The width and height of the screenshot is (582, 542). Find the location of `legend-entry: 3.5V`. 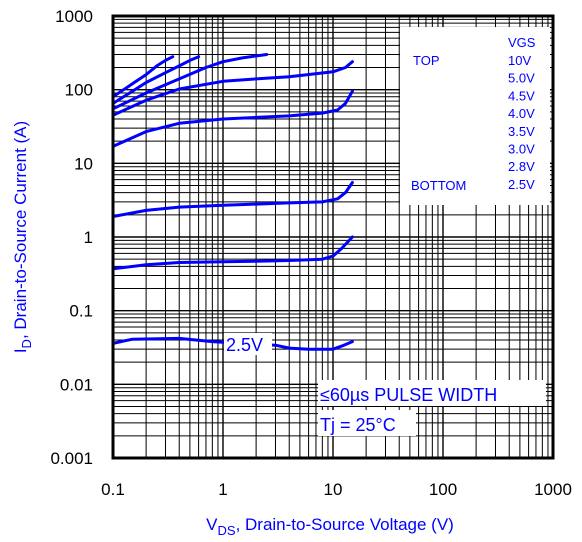

legend-entry: 3.5V is located at coordinates (521, 131).